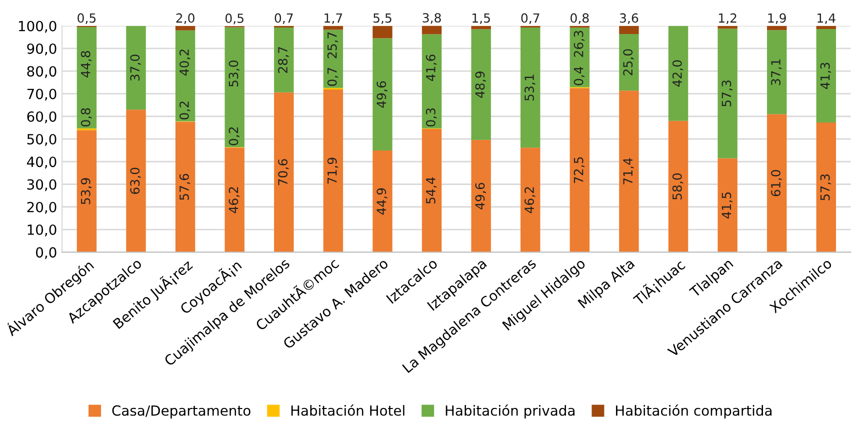  I want to click on data-label: 44,8, so click(86, 64).